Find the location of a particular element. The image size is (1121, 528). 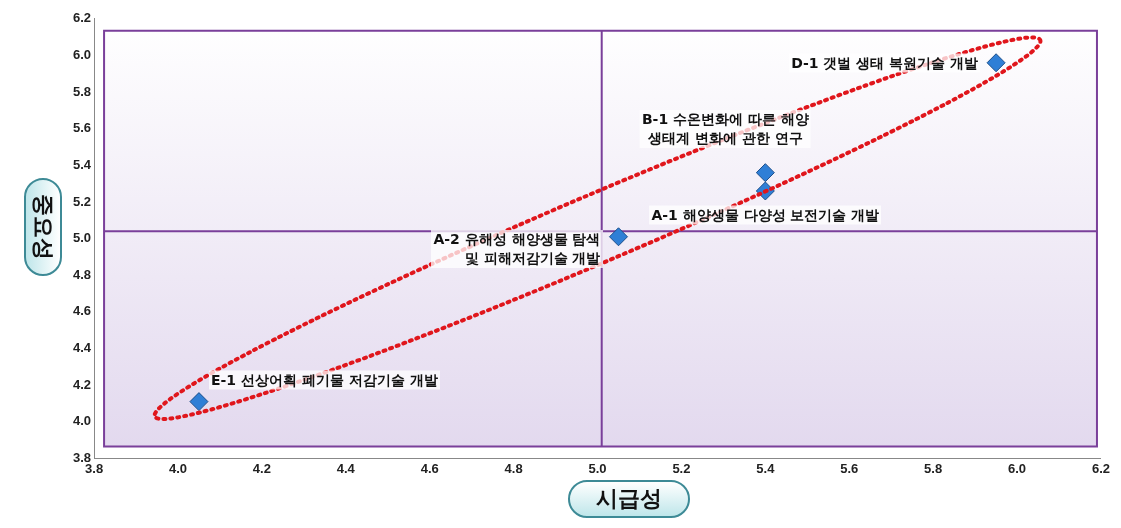

x-tick-label: 5.0 is located at coordinates (597, 468).